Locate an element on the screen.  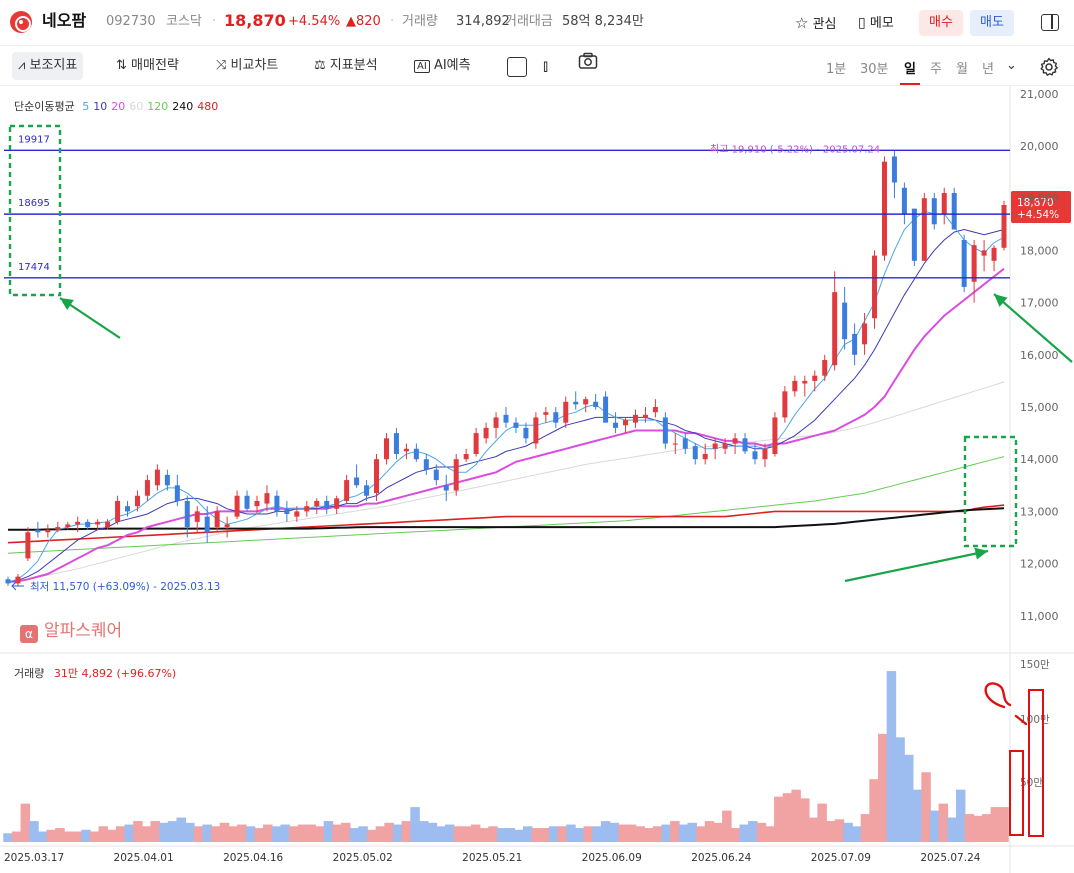
memo-icon: ▯ is located at coordinates (862, 23).